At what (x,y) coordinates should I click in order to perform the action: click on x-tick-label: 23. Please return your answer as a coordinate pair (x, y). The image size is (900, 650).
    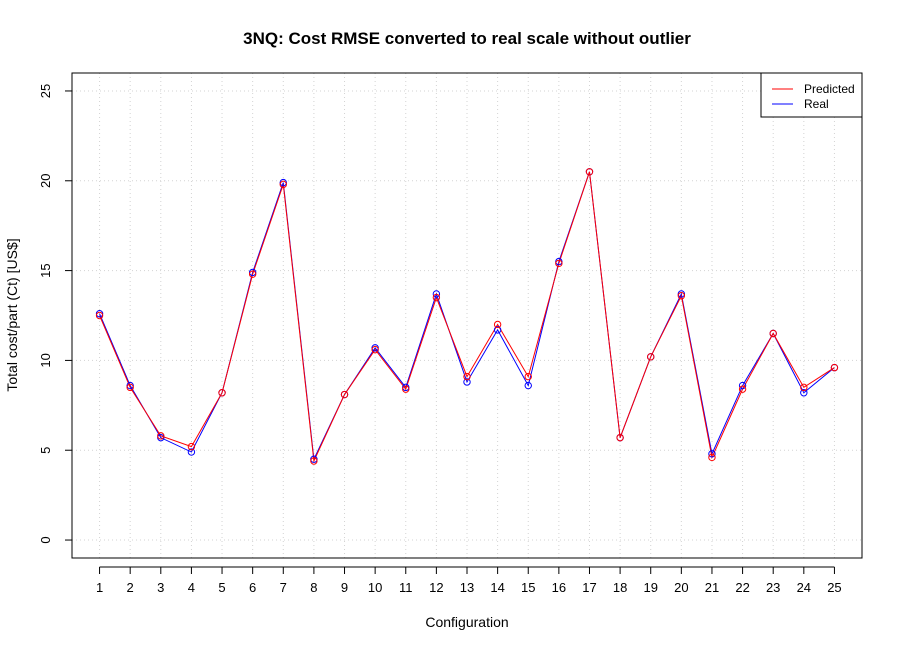
    Looking at the image, I should click on (773, 587).